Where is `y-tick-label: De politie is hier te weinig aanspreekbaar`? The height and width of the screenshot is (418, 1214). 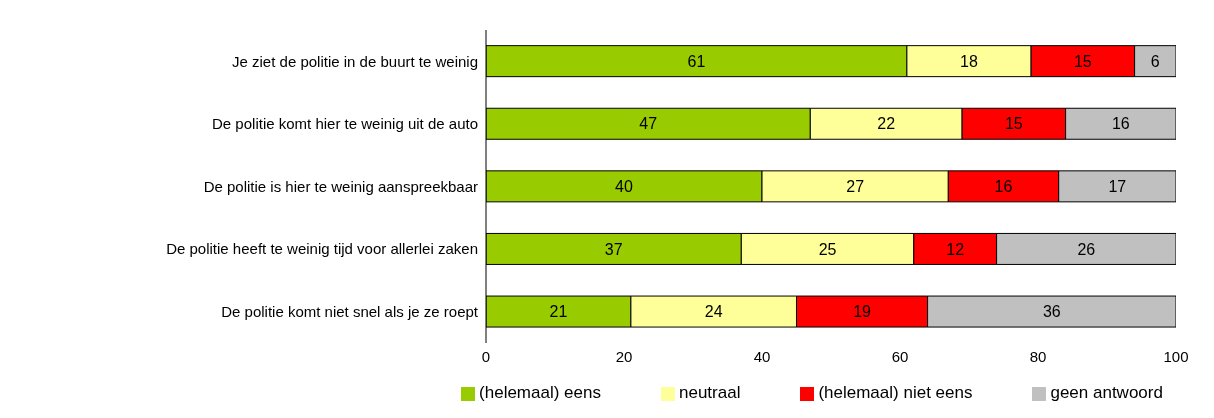
y-tick-label: De politie is hier te weinig aanspreekbaar is located at coordinates (340, 186).